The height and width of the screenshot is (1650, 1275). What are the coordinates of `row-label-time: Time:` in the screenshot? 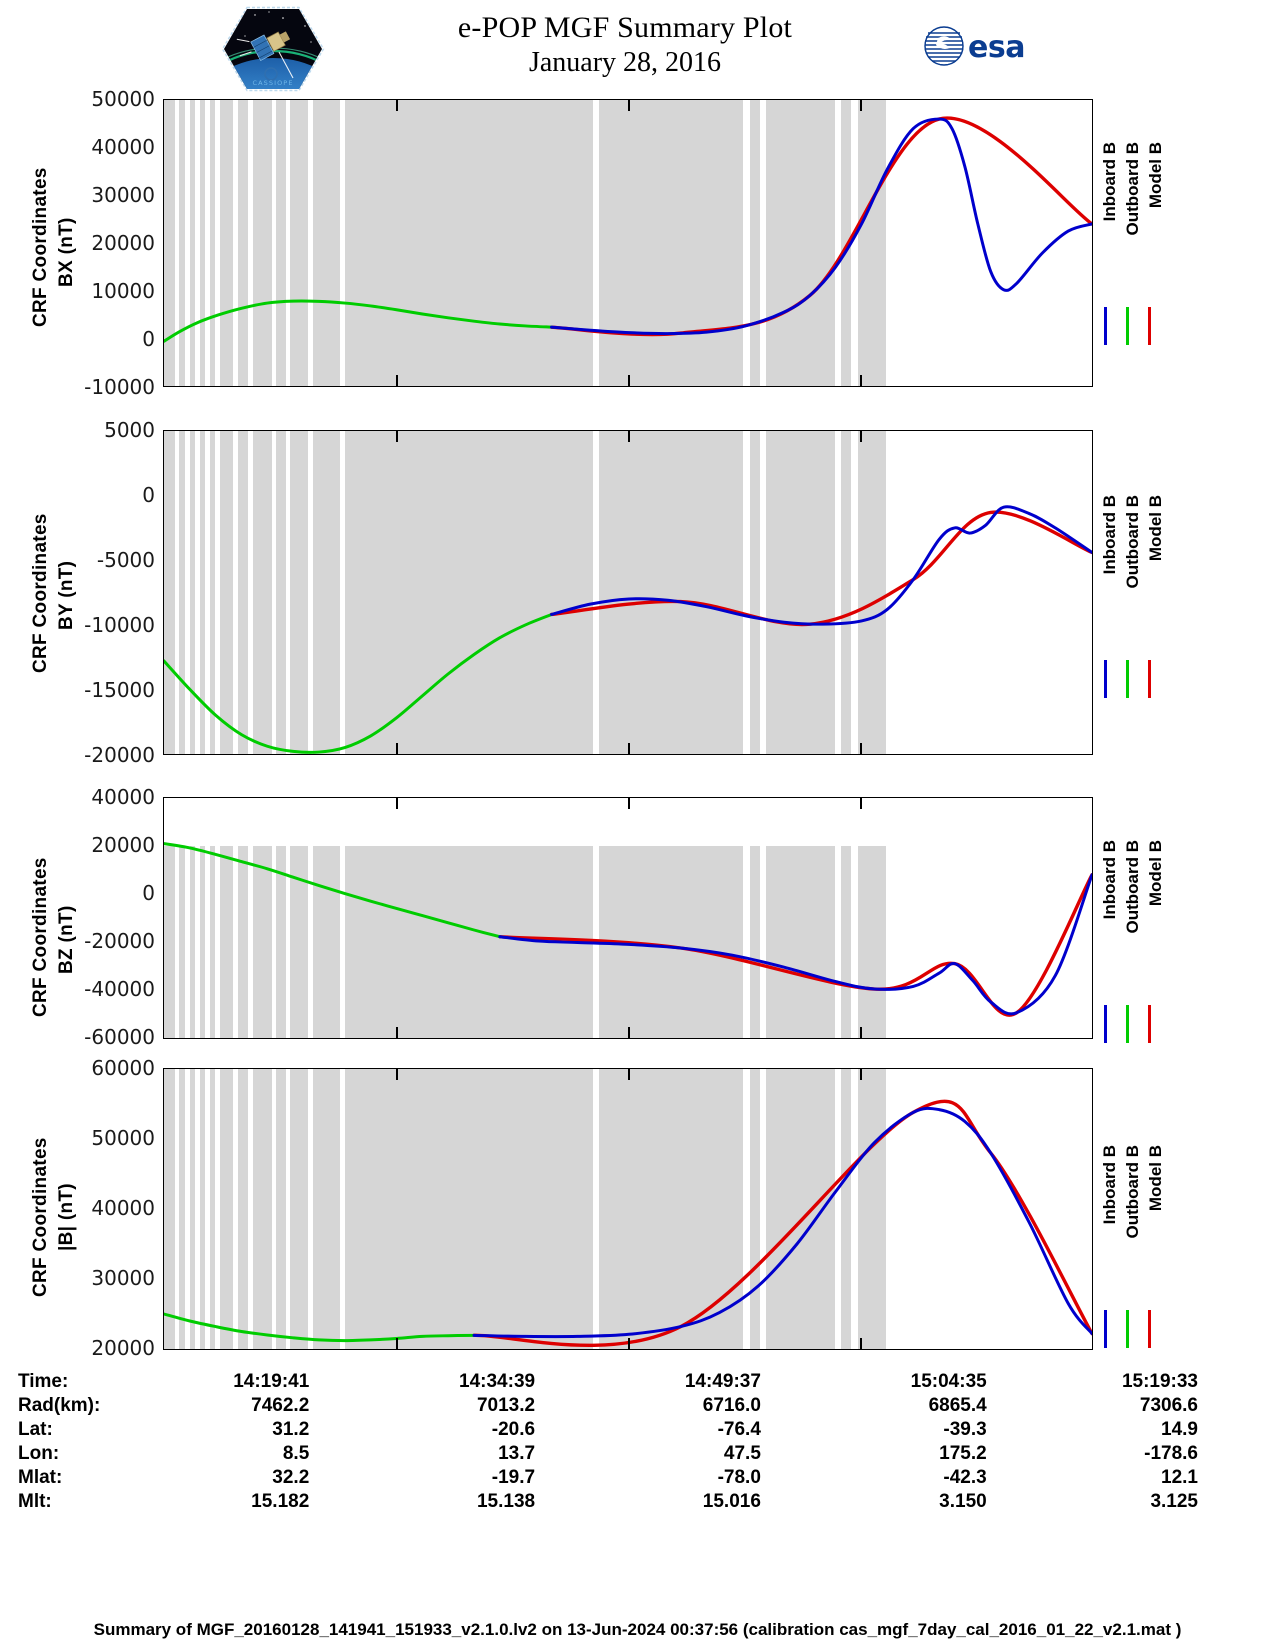 It's located at (43, 1381).